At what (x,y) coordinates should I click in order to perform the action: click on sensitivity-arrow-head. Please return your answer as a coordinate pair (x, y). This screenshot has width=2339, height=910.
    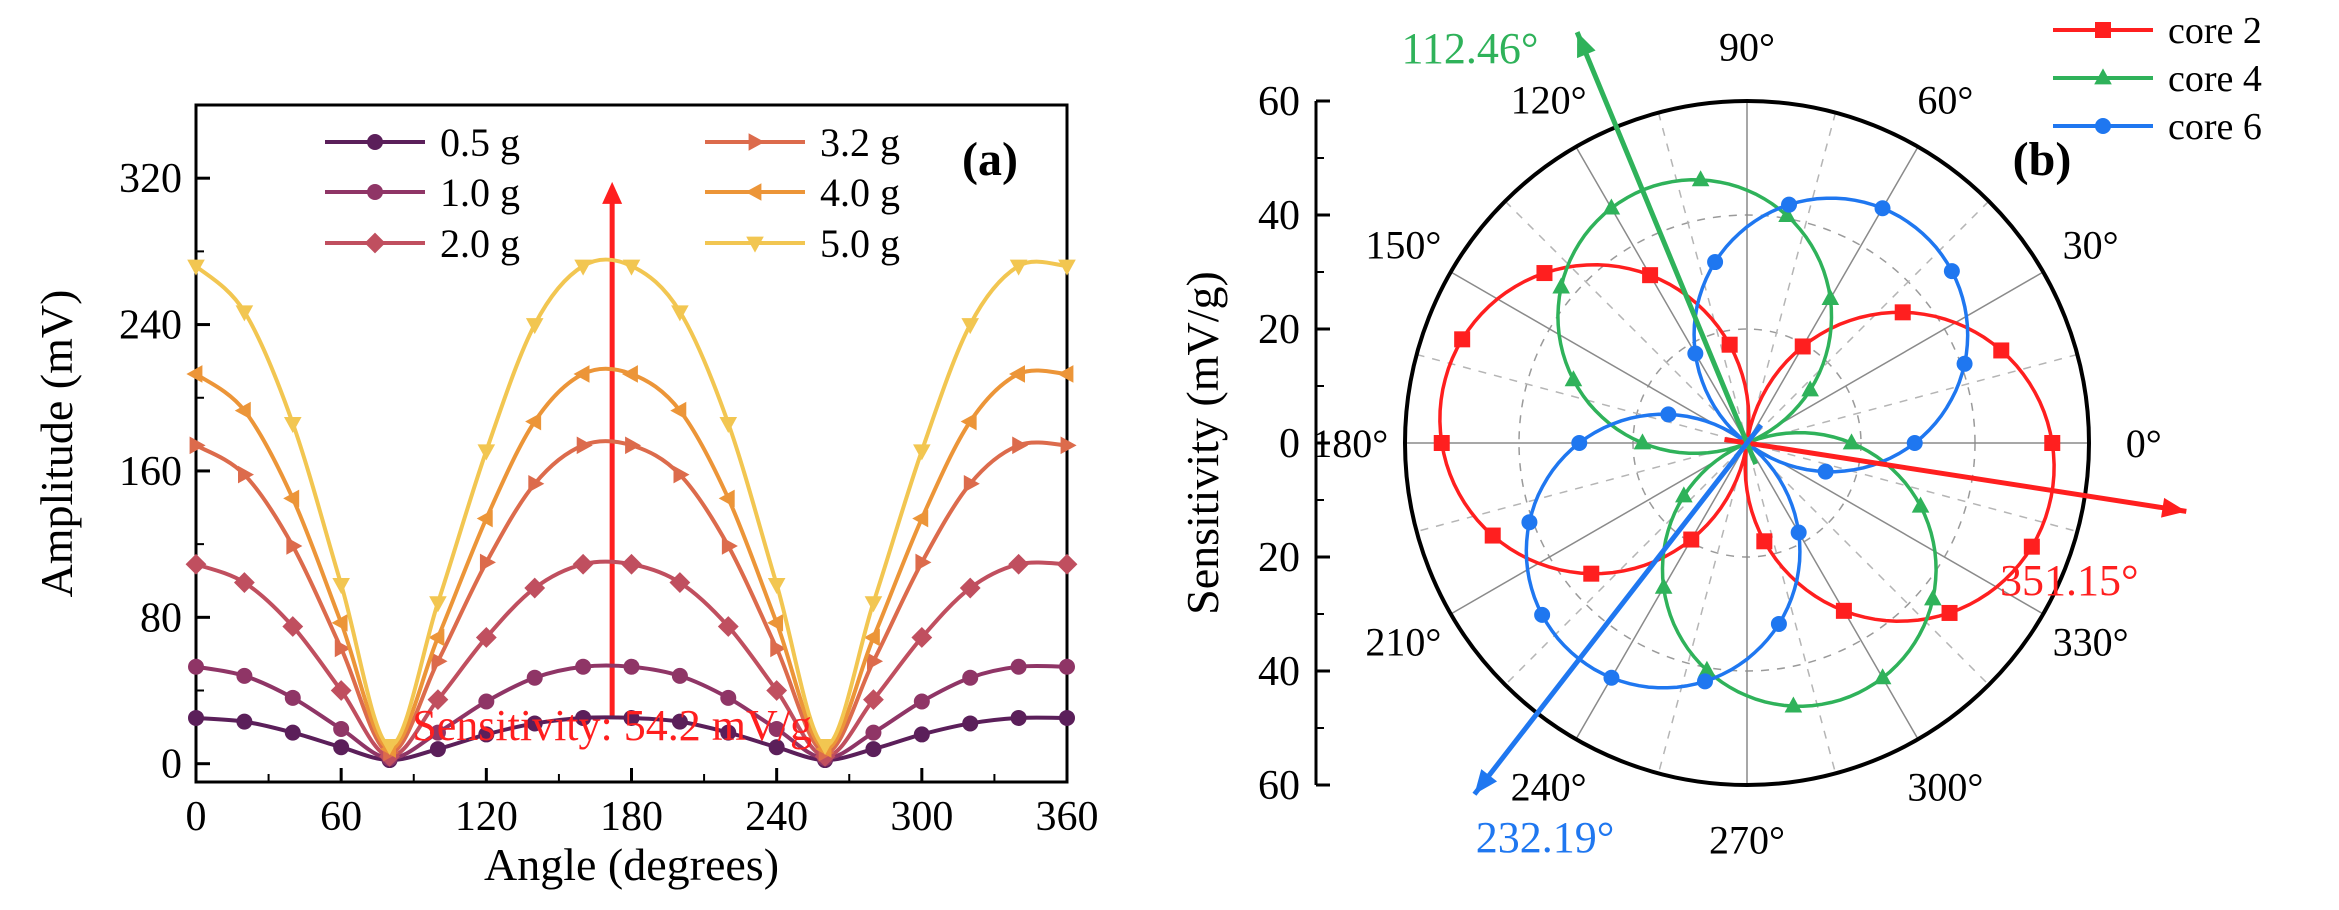
    Looking at the image, I should click on (612, 192).